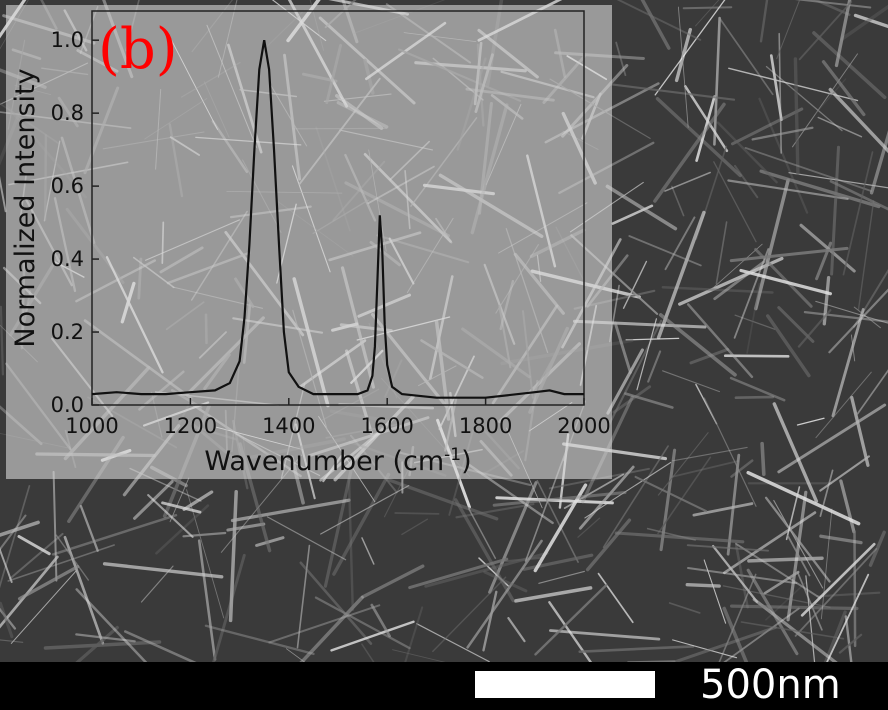  What do you see at coordinates (452, 455) in the screenshot?
I see `x-axis-title-superscript: -1` at bounding box center [452, 455].